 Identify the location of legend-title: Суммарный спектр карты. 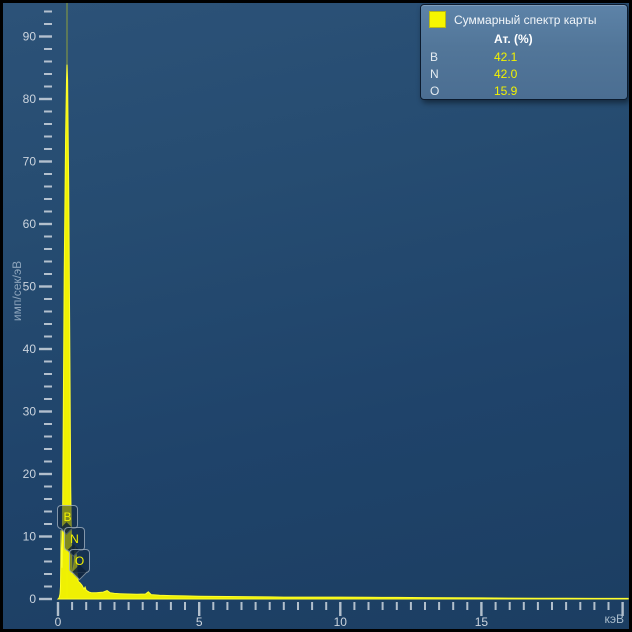
(525, 19).